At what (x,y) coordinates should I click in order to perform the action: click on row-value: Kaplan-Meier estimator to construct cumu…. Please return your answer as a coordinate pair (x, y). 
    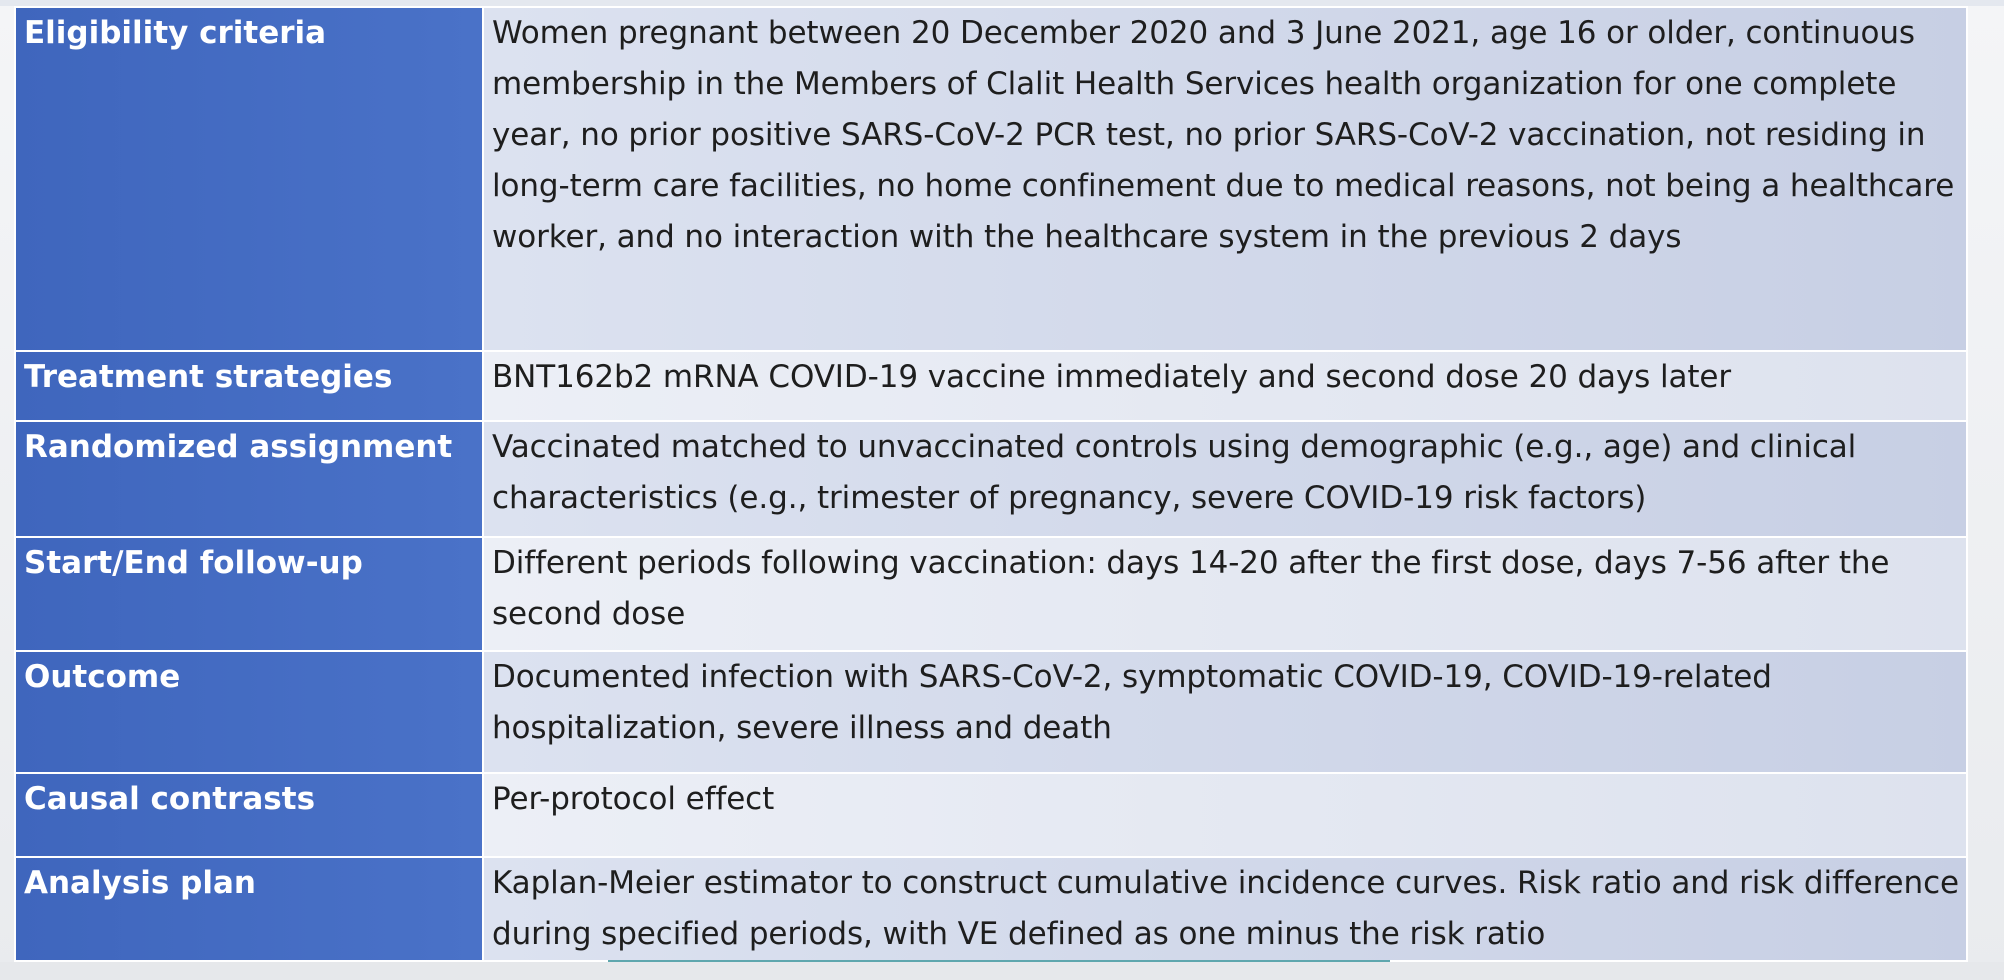
    Looking at the image, I should click on (1225, 908).